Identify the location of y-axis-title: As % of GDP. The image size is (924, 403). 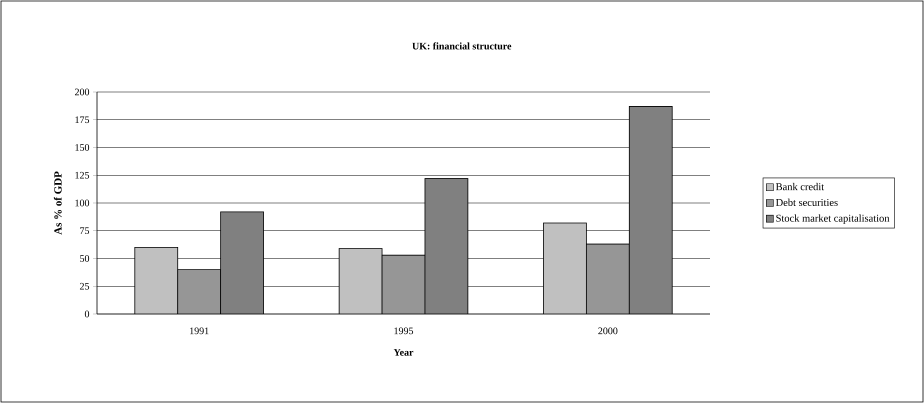
(58, 203).